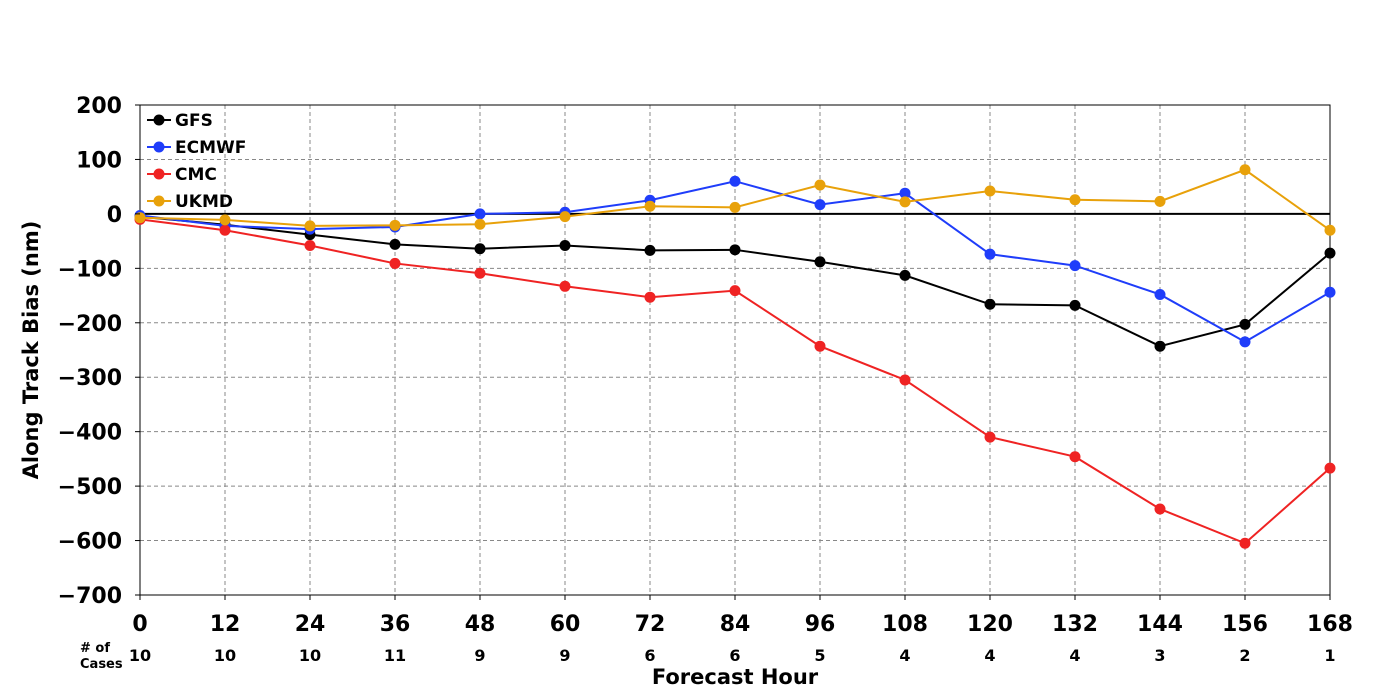  What do you see at coordinates (395, 624) in the screenshot?
I see `x-tick-label: 36` at bounding box center [395, 624].